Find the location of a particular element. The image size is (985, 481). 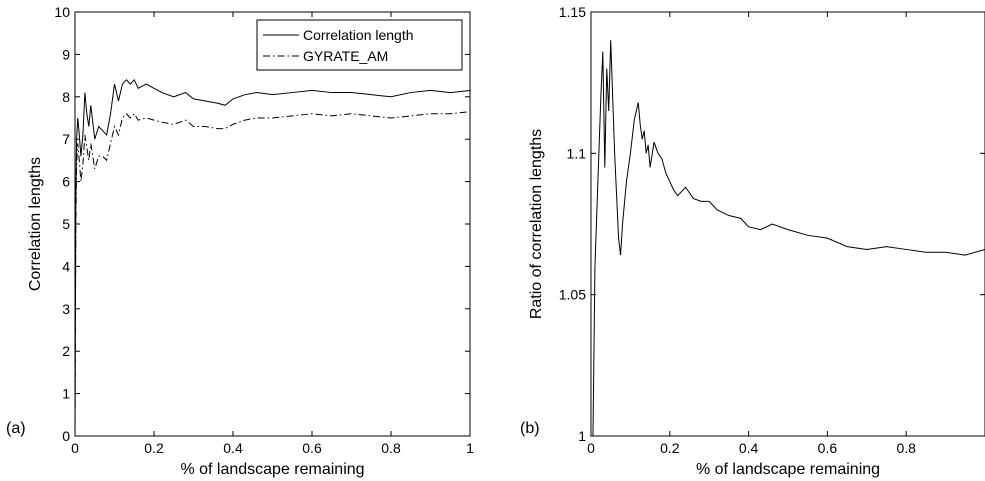

panel-a-y-tick-label: 8 is located at coordinates (66, 97).